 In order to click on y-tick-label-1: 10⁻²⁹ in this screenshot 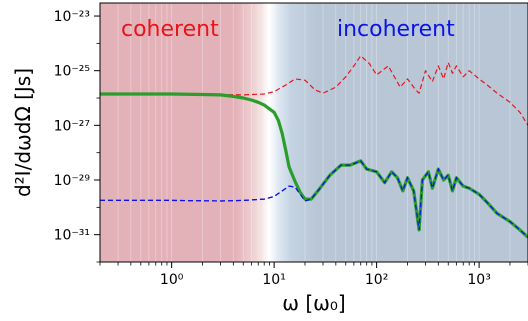, I will do `click(72, 181)`.